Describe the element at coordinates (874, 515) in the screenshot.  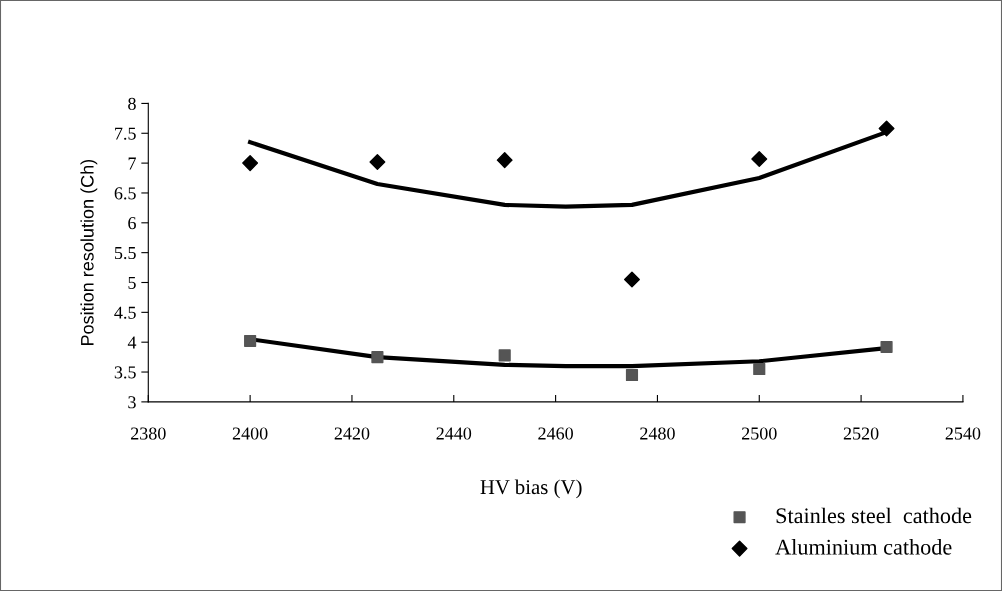
I see `legend-label: Stainles steel cathode` at that location.